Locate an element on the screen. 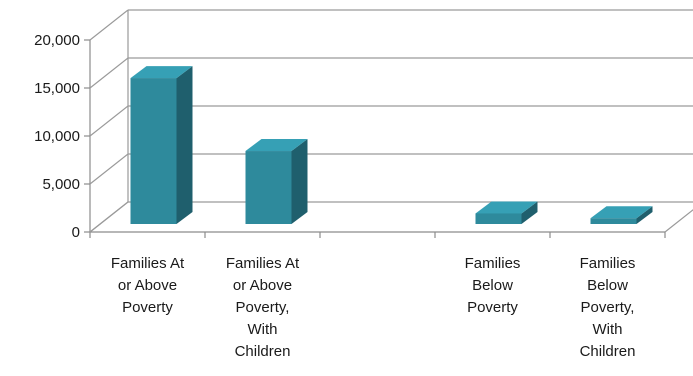  x-tick-label: Families Below Poverty, With Children is located at coordinates (608, 307).